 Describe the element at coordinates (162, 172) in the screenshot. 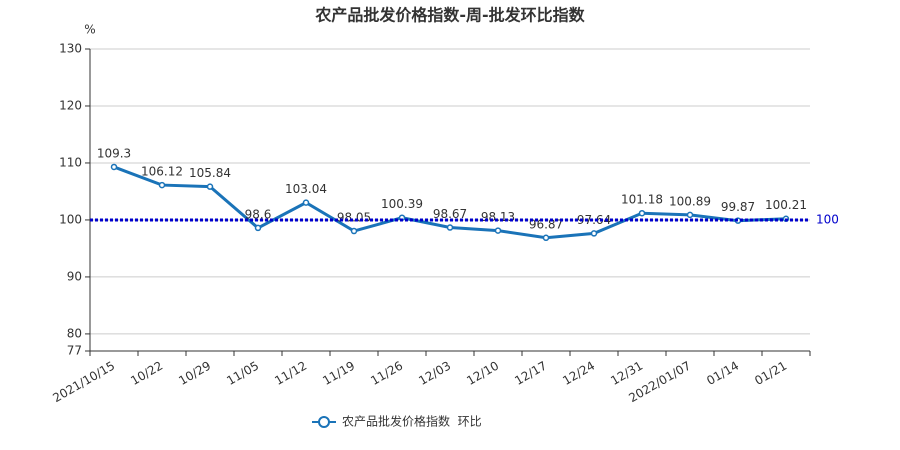

I see `data-label: 106.12` at that location.